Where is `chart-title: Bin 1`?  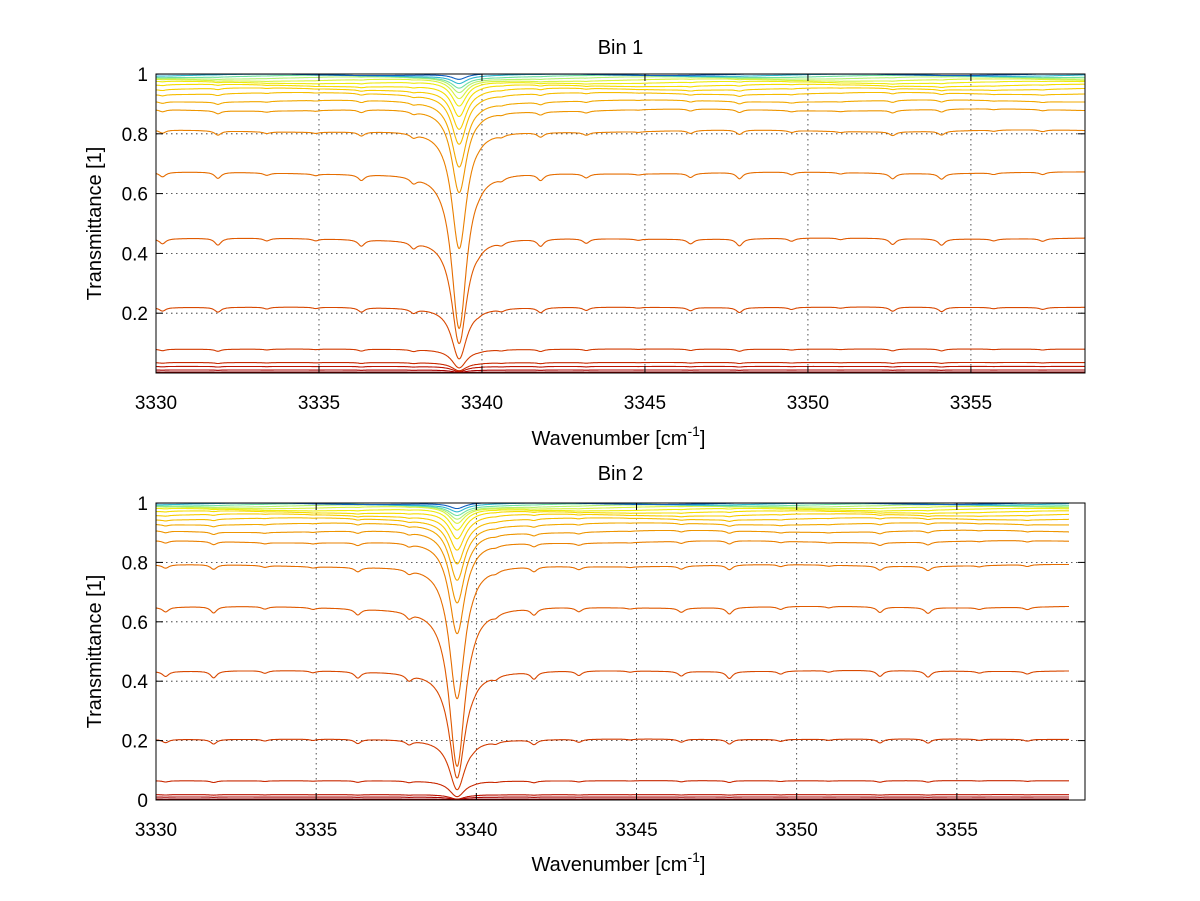 chart-title: Bin 1 is located at coordinates (621, 48).